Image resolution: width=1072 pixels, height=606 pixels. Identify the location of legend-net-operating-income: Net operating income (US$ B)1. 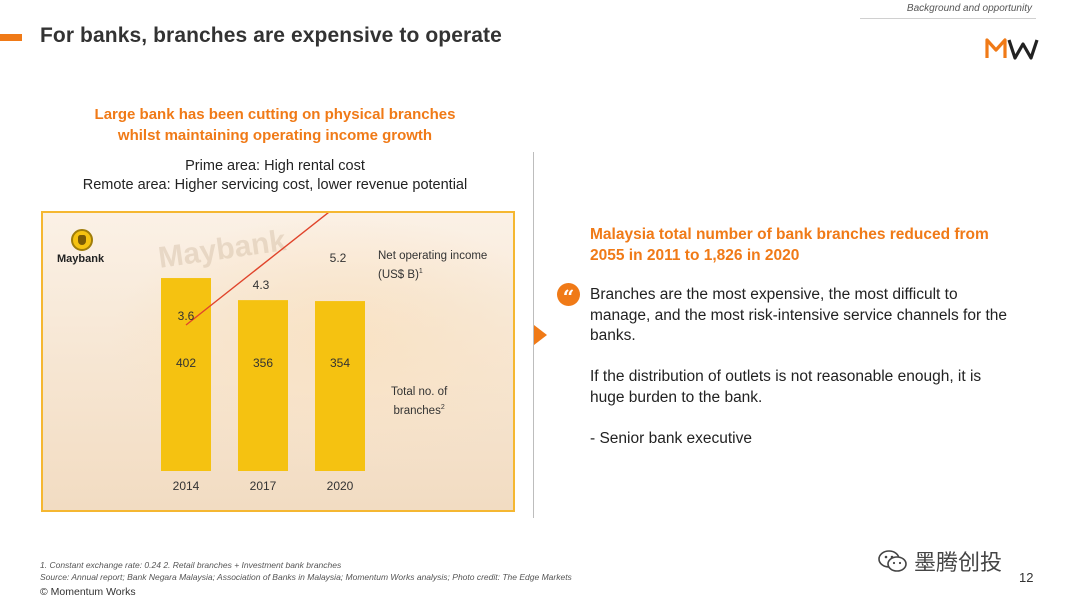
(432, 266).